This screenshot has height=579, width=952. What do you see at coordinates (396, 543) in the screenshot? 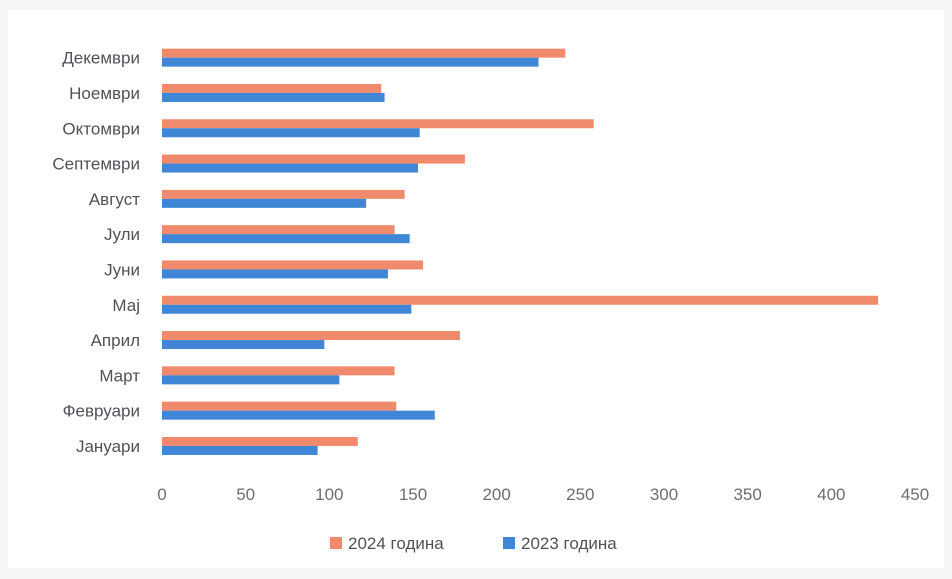
I see `legend-label-0: 2024 година` at bounding box center [396, 543].